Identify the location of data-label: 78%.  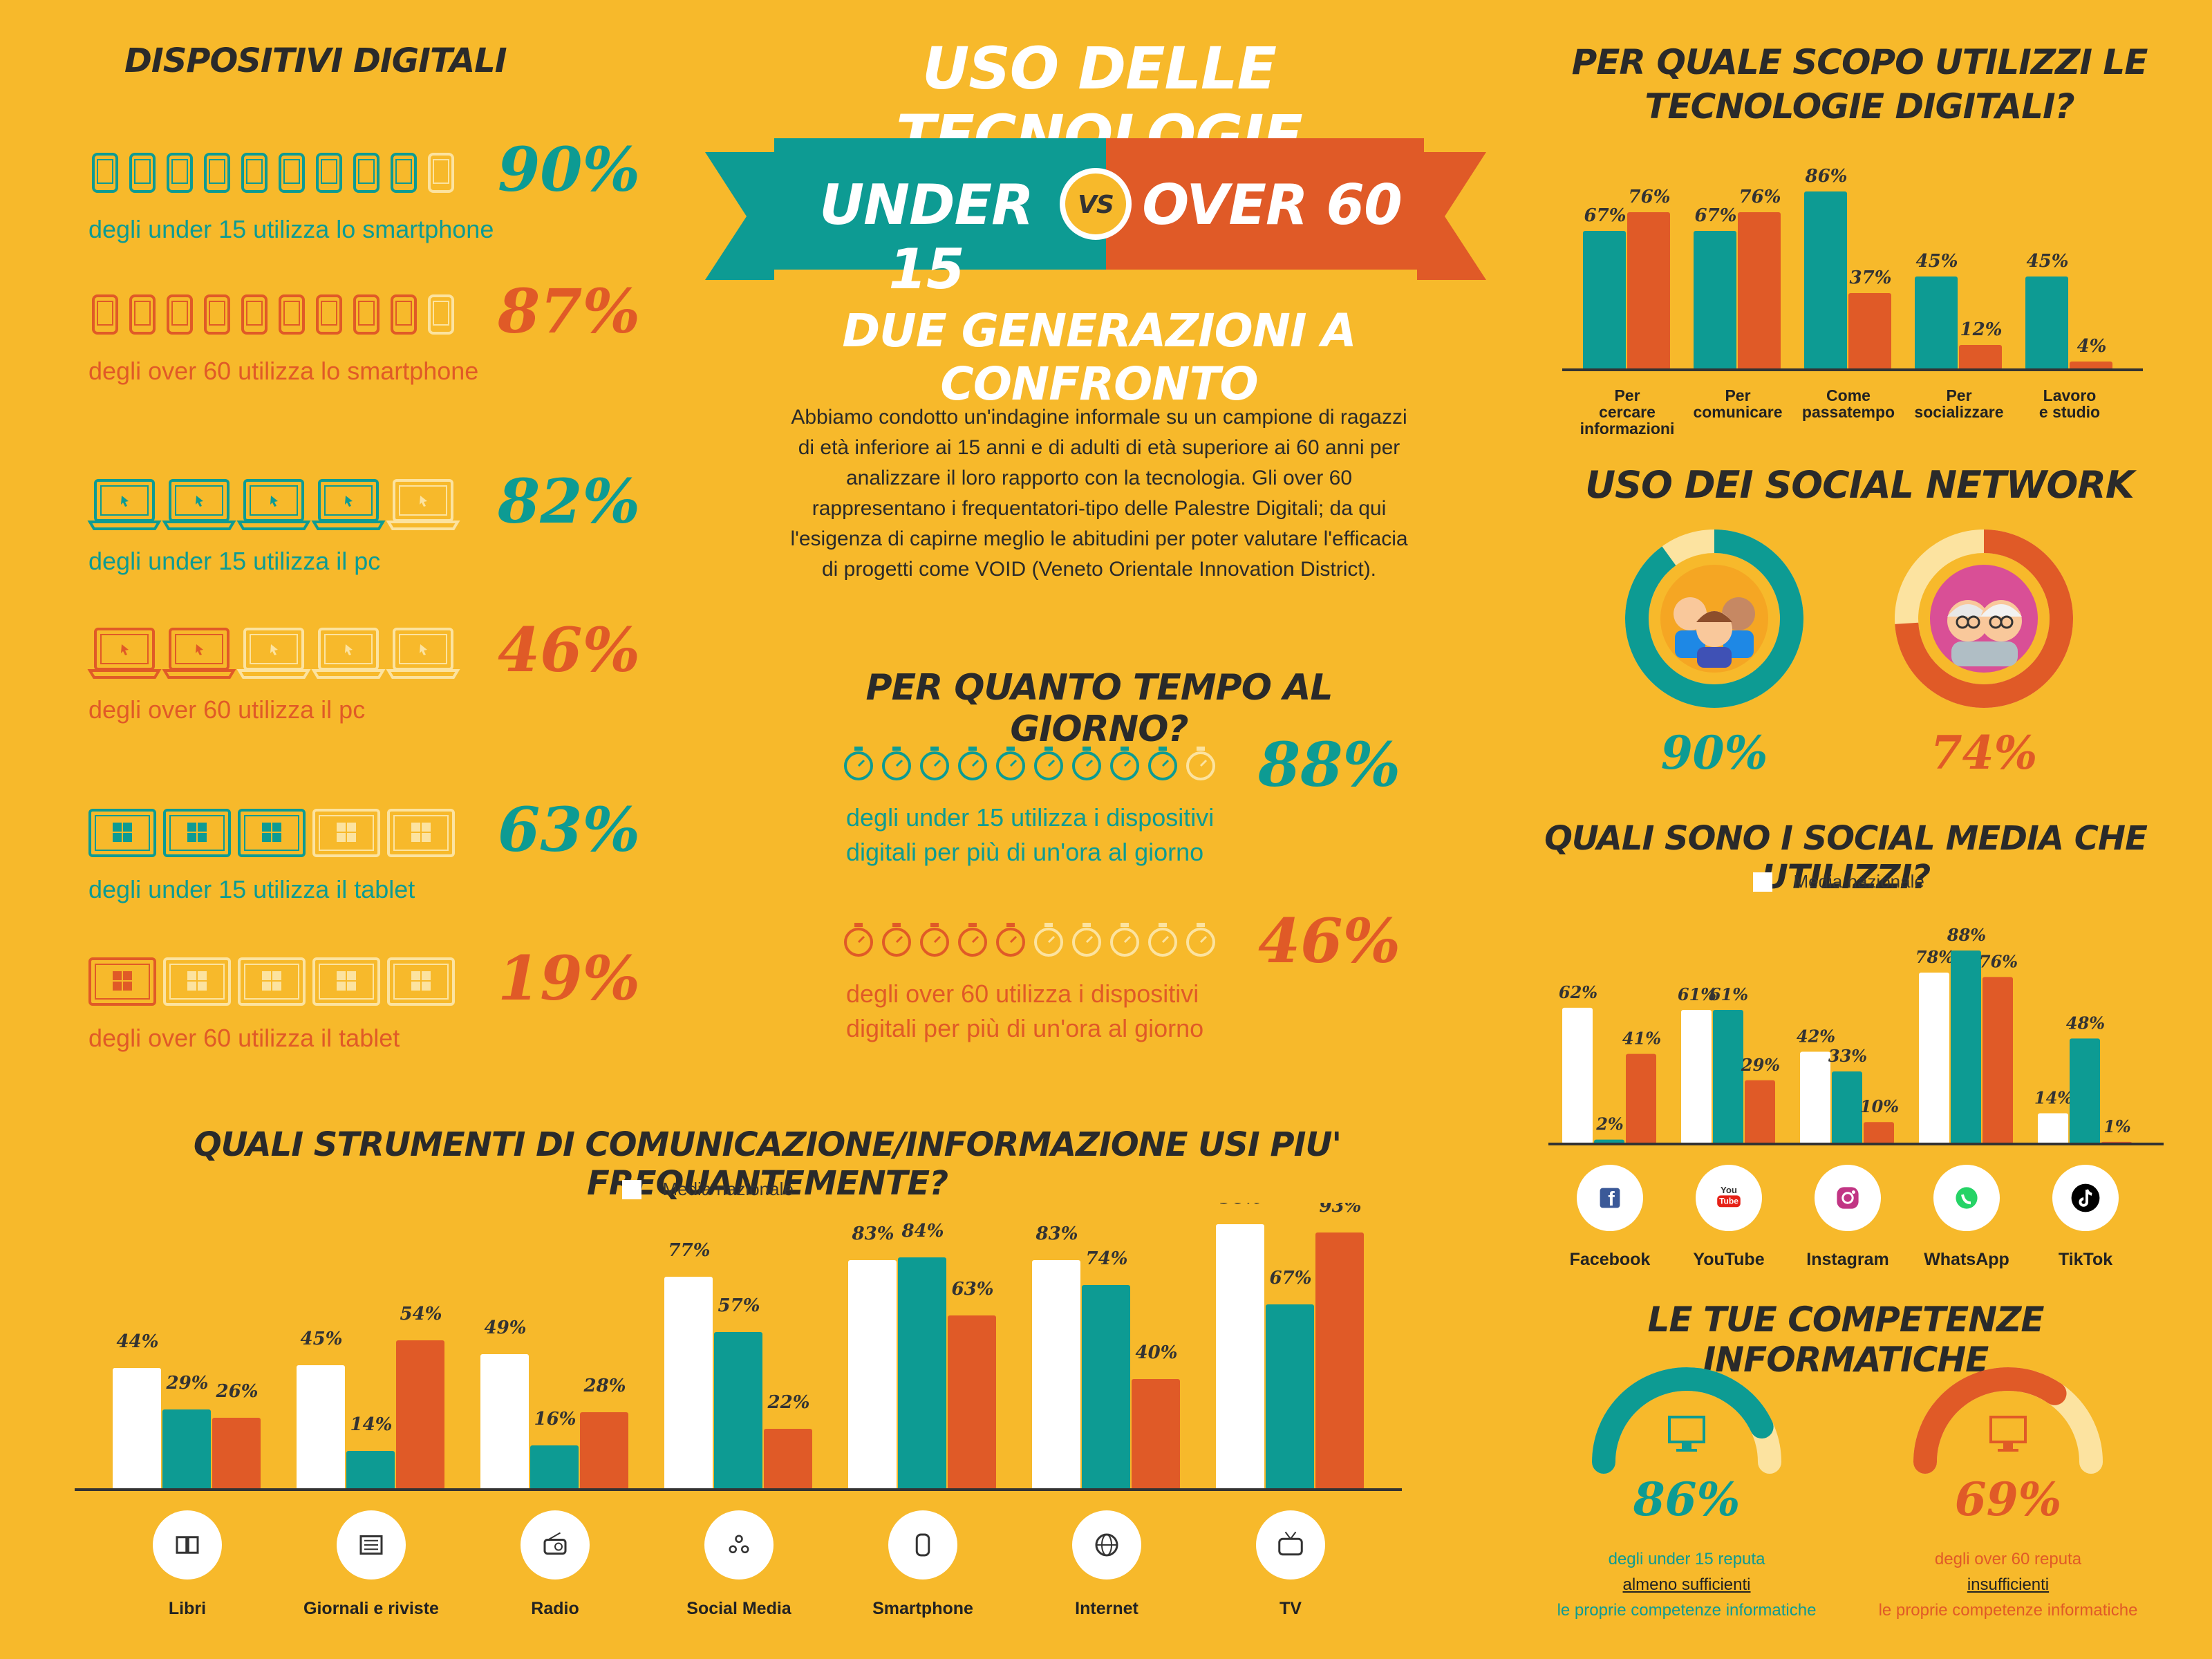
(1934, 957).